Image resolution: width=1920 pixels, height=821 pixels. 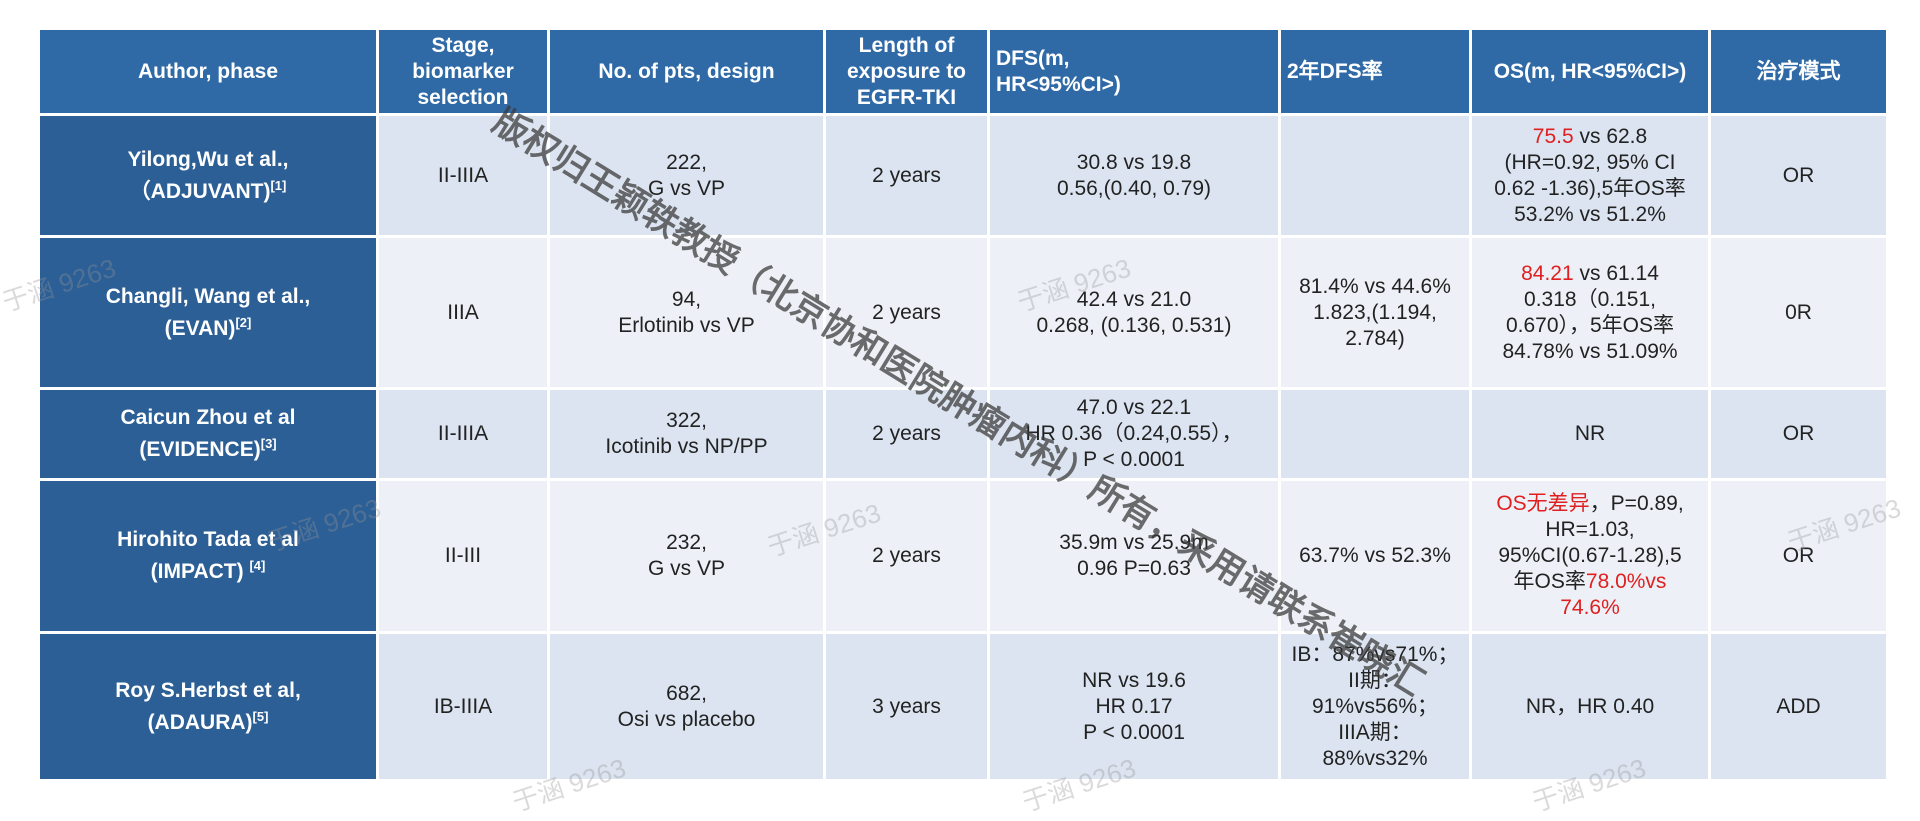 I want to click on cell-line: IB-IIIA, so click(x=463, y=706).